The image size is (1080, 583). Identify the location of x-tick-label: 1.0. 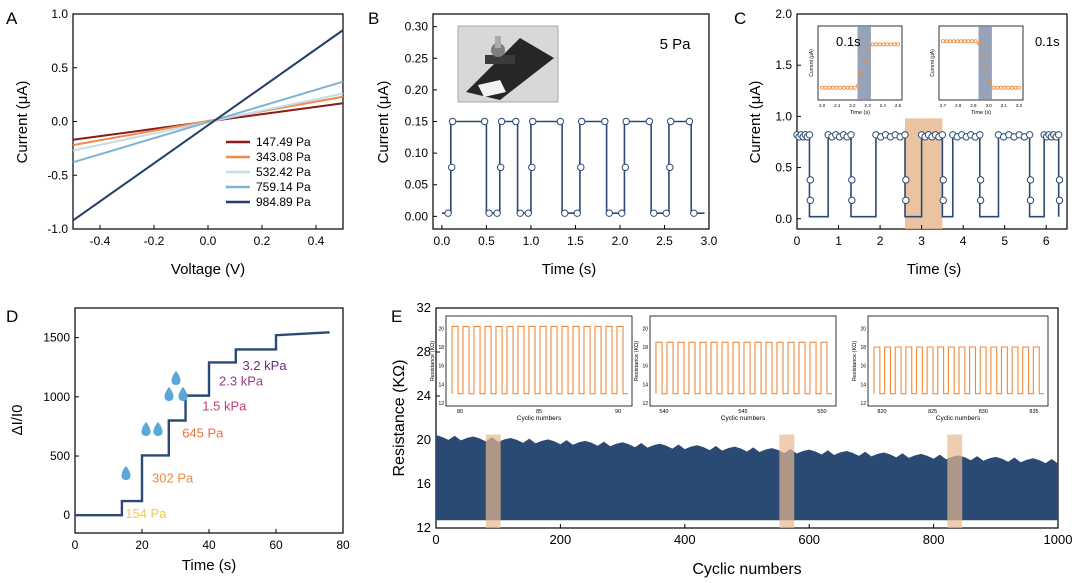
(531, 241).